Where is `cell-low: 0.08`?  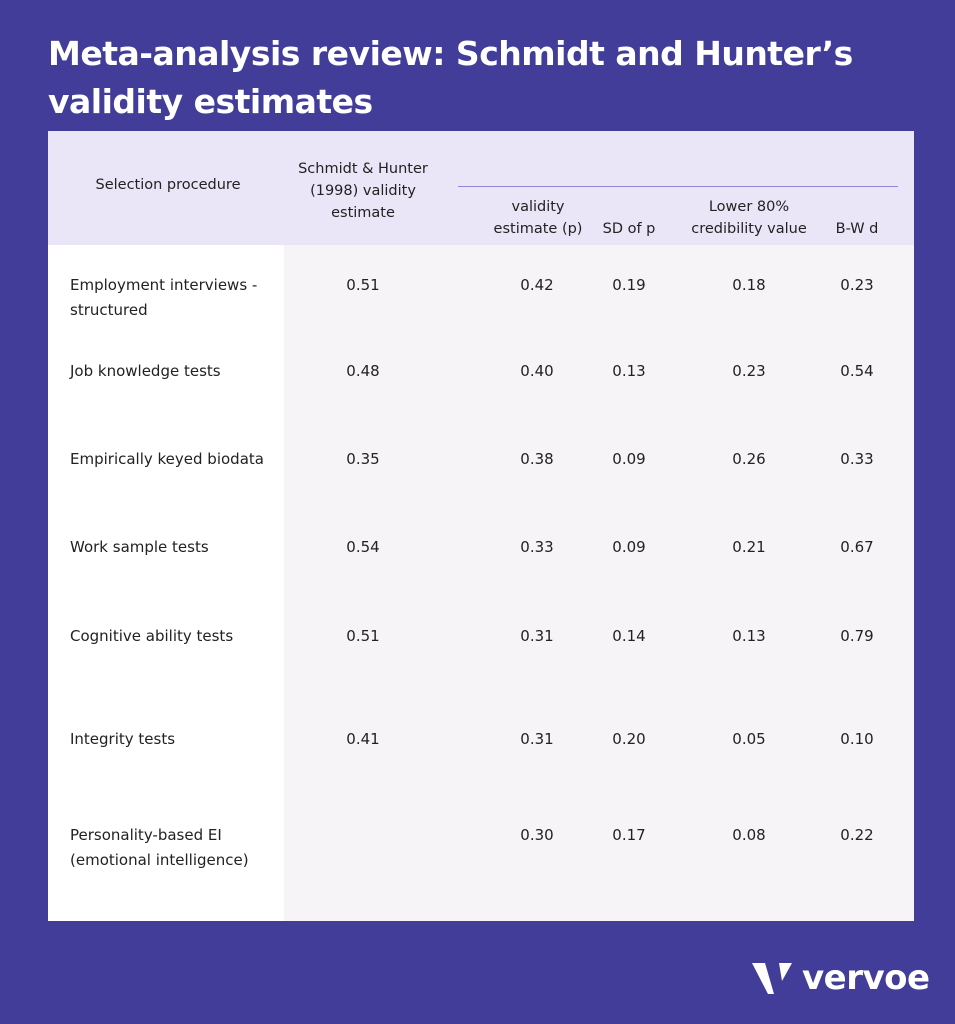 cell-low: 0.08 is located at coordinates (749, 835).